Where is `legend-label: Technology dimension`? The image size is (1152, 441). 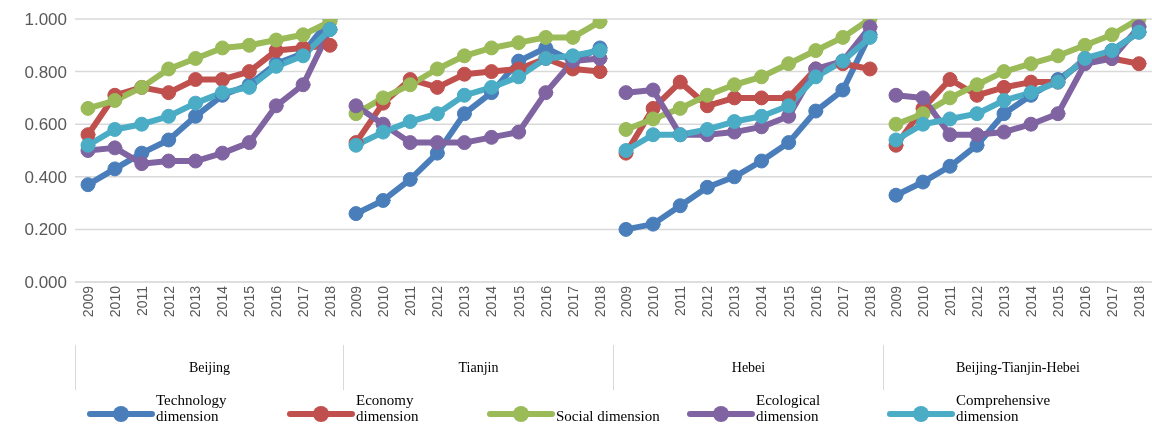 legend-label: Technology dimension is located at coordinates (192, 408).